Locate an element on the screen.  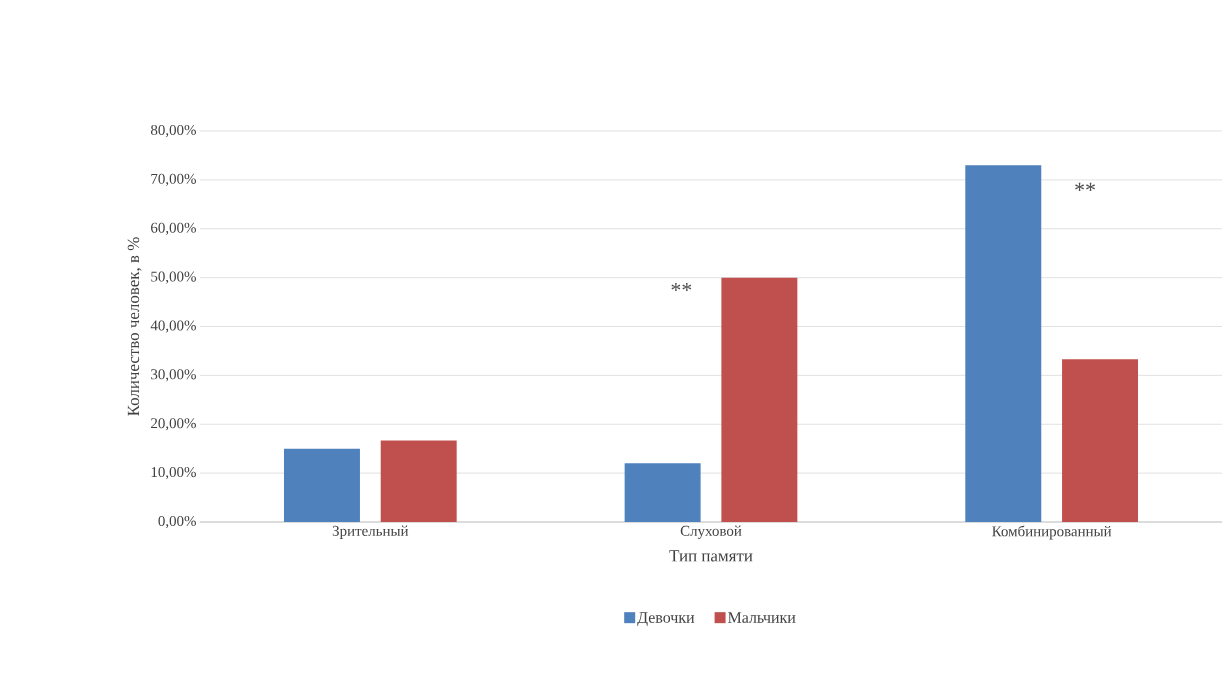
y-tick-label: 30,00% is located at coordinates (173, 375).